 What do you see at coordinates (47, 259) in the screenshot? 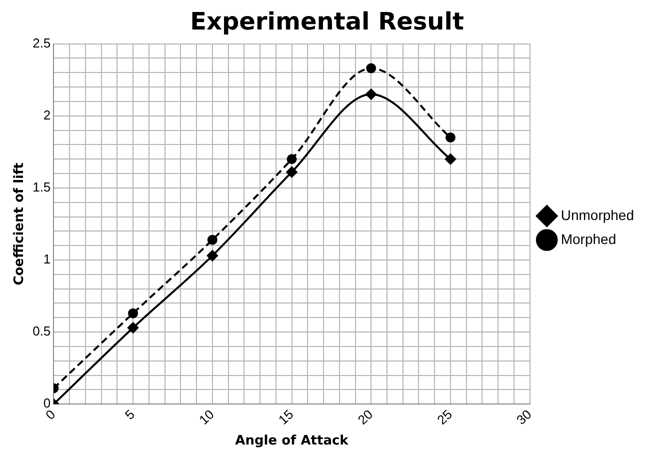
I see `y-tick-label: 1` at bounding box center [47, 259].